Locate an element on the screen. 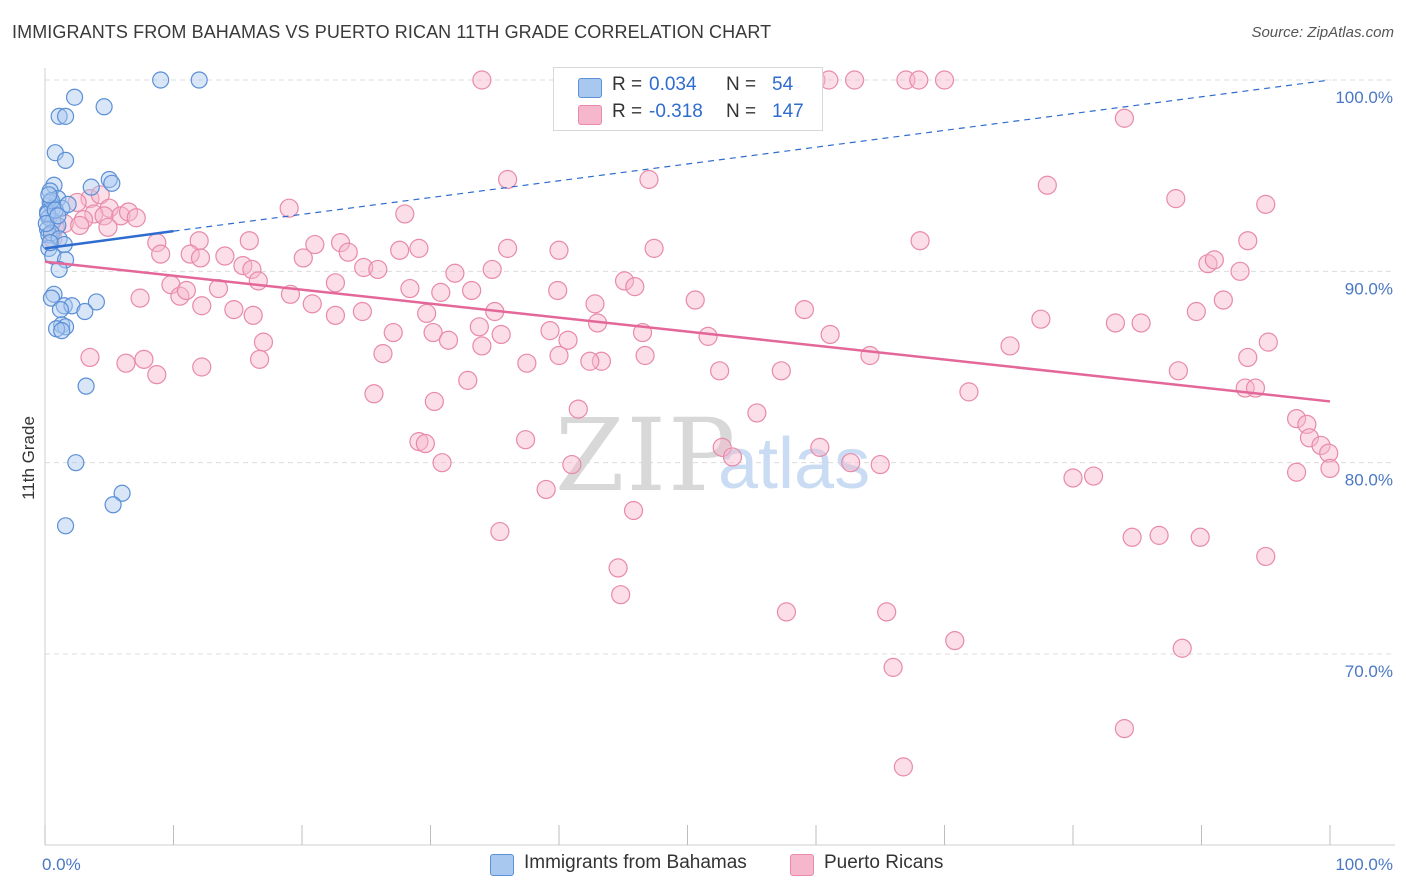 This screenshot has height=892, width=1406. y-tick-label: 80.0% is located at coordinates (1369, 480).